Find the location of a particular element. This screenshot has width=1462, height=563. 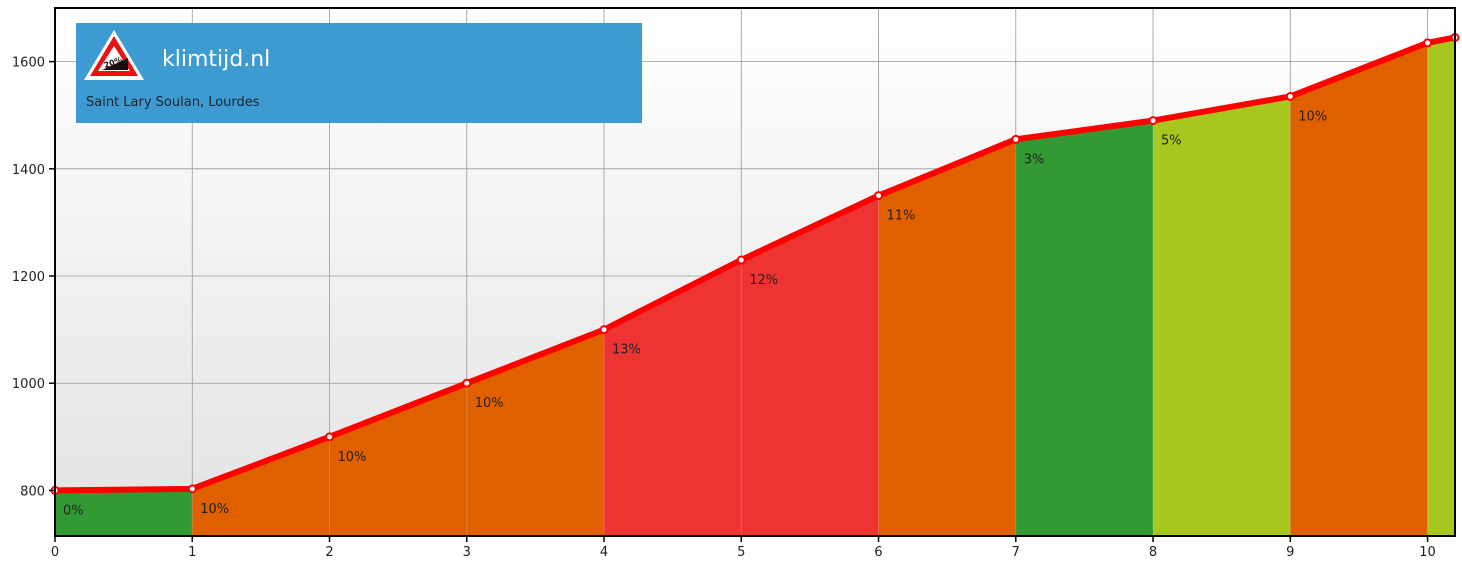

y-axis-ticks: 800 1000 1200 1400 1600 is located at coordinates (33, 277).